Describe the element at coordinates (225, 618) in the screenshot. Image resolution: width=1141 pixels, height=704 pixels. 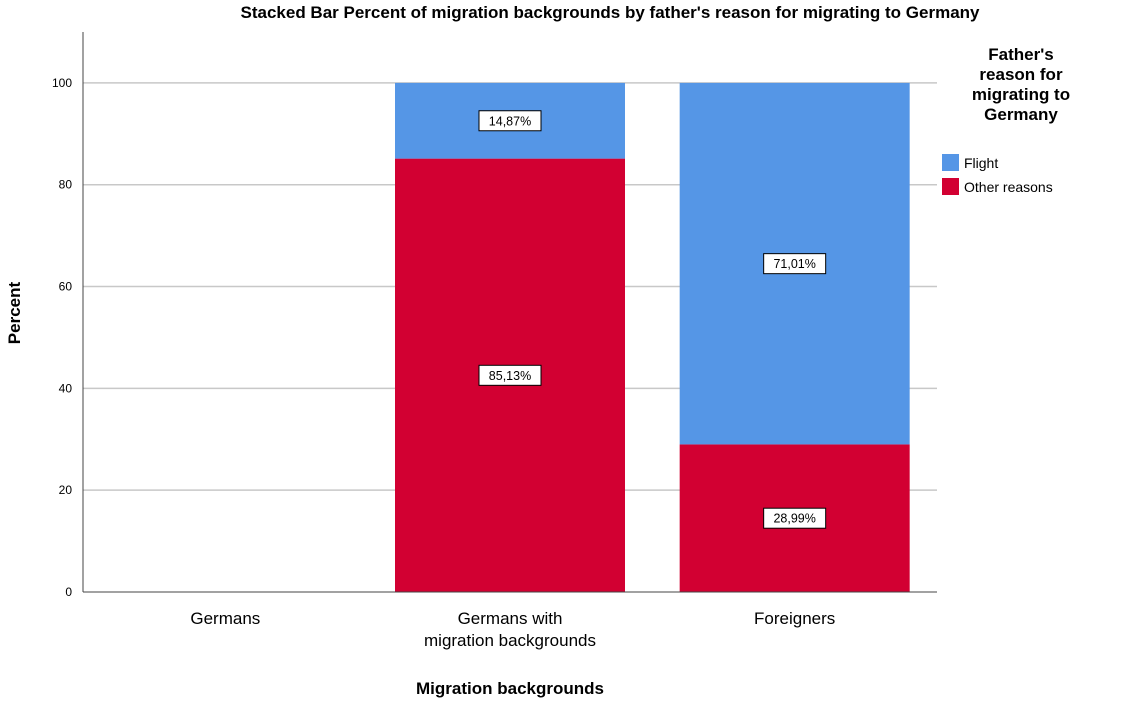
I see `x-tick-label: Germans` at that location.